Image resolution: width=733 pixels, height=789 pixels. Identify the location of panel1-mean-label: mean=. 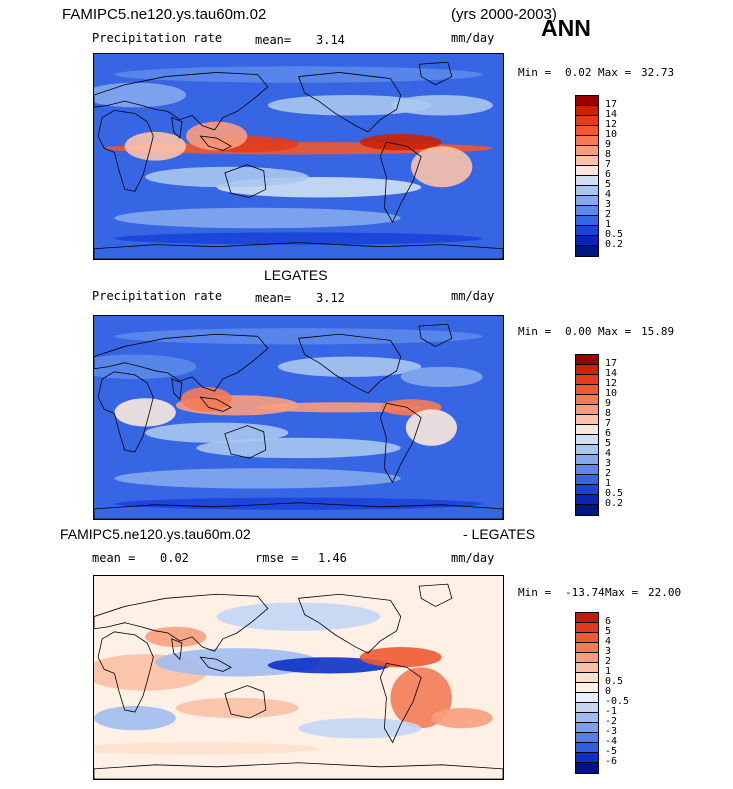
(273, 40).